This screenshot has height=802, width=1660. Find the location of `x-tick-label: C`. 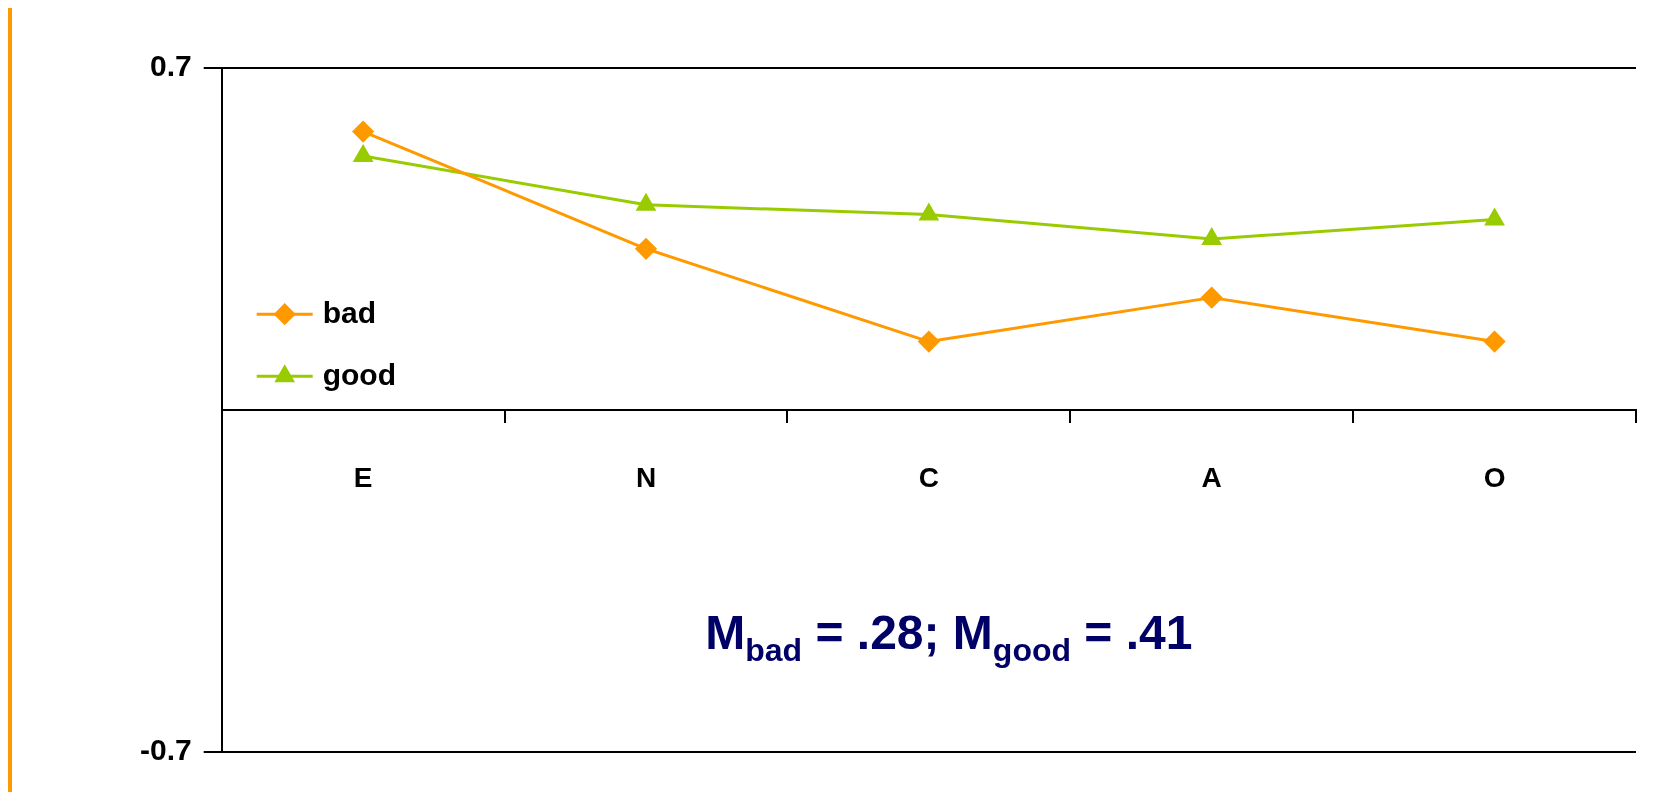

x-tick-label: C is located at coordinates (928, 477).